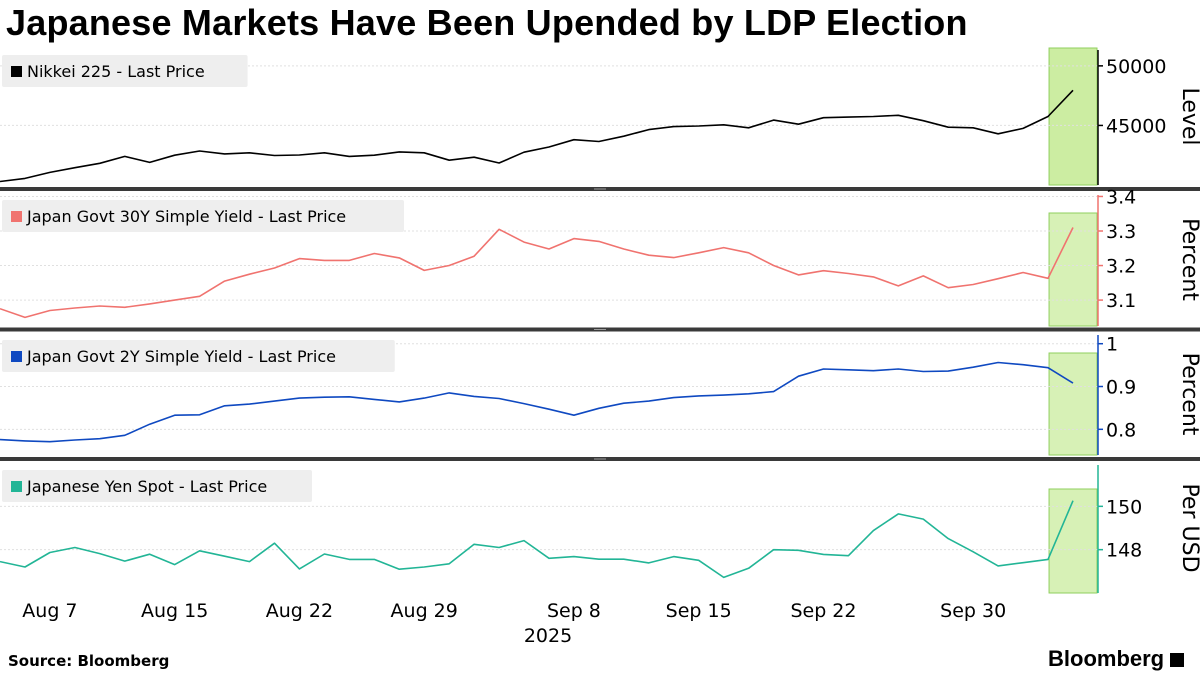 Image resolution: width=1200 pixels, height=675 pixels. Describe the element at coordinates (89, 661) in the screenshot. I see `source-note: Source: Bloomberg` at that location.